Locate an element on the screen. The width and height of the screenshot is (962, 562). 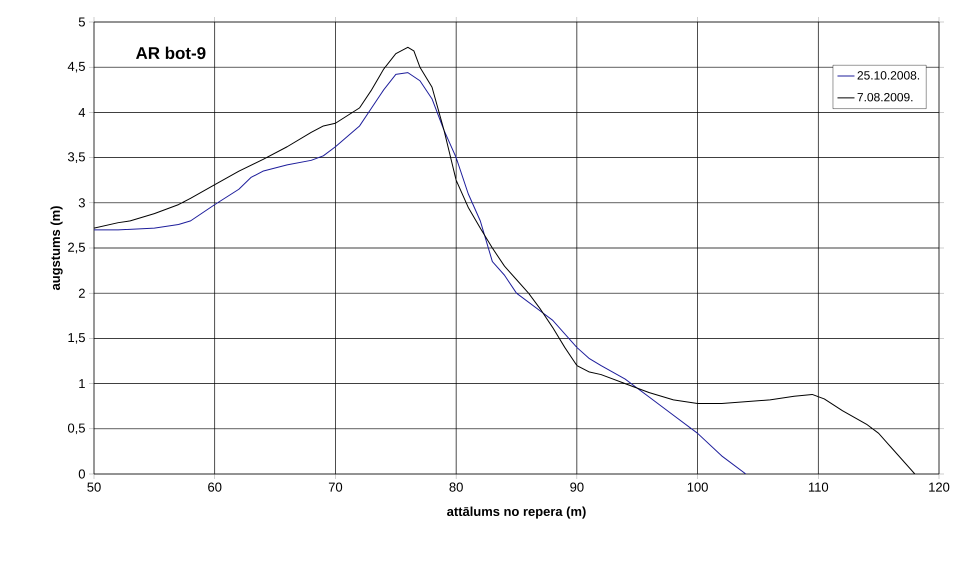
x-tick-label: 110 is located at coordinates (818, 487).